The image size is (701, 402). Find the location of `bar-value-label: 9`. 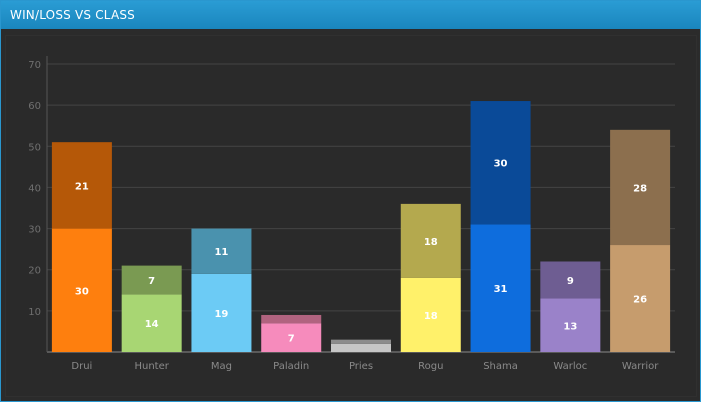

bar-value-label: 9 is located at coordinates (570, 281).